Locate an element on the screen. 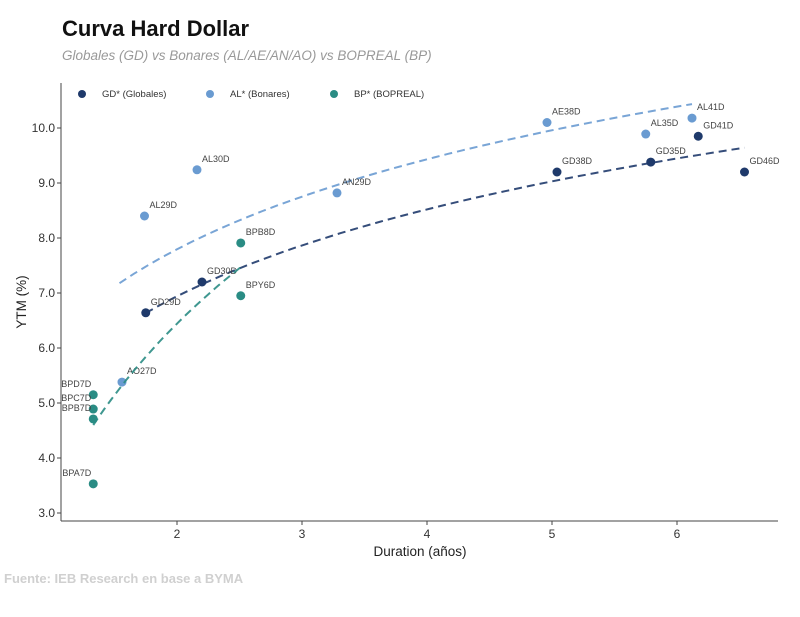  x-tick-label: 5 is located at coordinates (552, 534).